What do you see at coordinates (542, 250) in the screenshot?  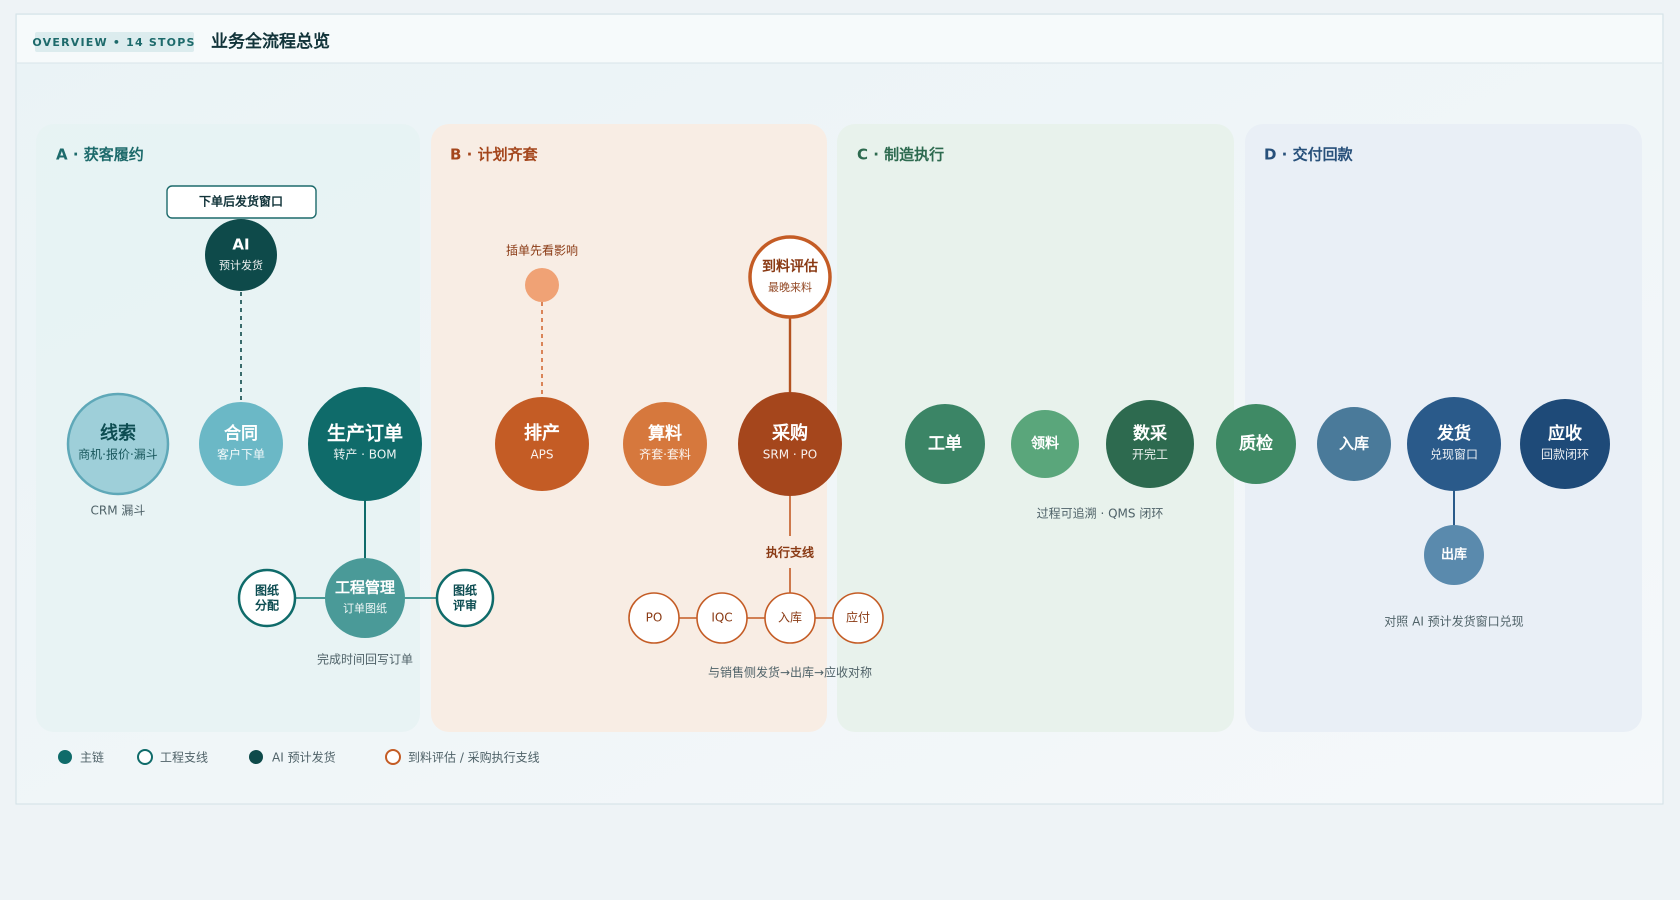 I see `note: 插单先看影响` at bounding box center [542, 250].